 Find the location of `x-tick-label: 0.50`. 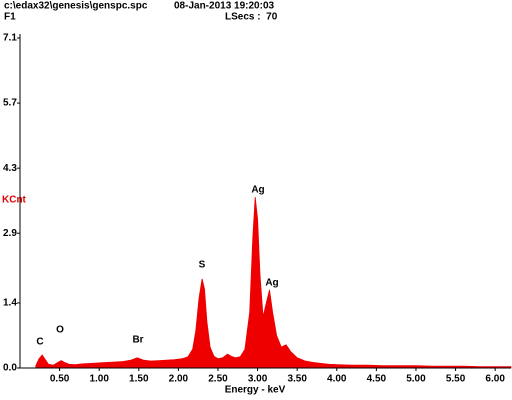

x-tick-label: 0.50 is located at coordinates (60, 379).